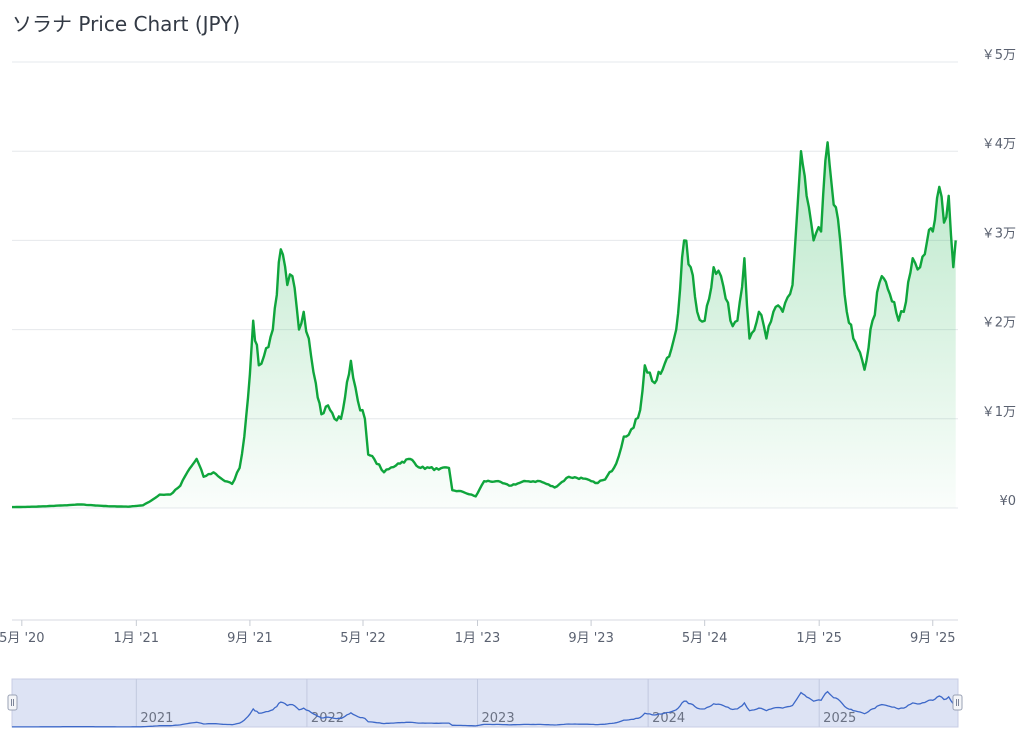  I want to click on navigator-year-label: 2023, so click(498, 718).